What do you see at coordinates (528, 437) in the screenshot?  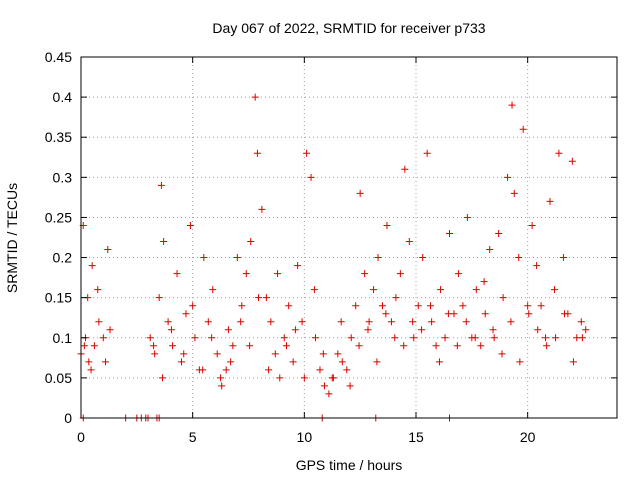 I see `x-tick-label: 20` at bounding box center [528, 437].